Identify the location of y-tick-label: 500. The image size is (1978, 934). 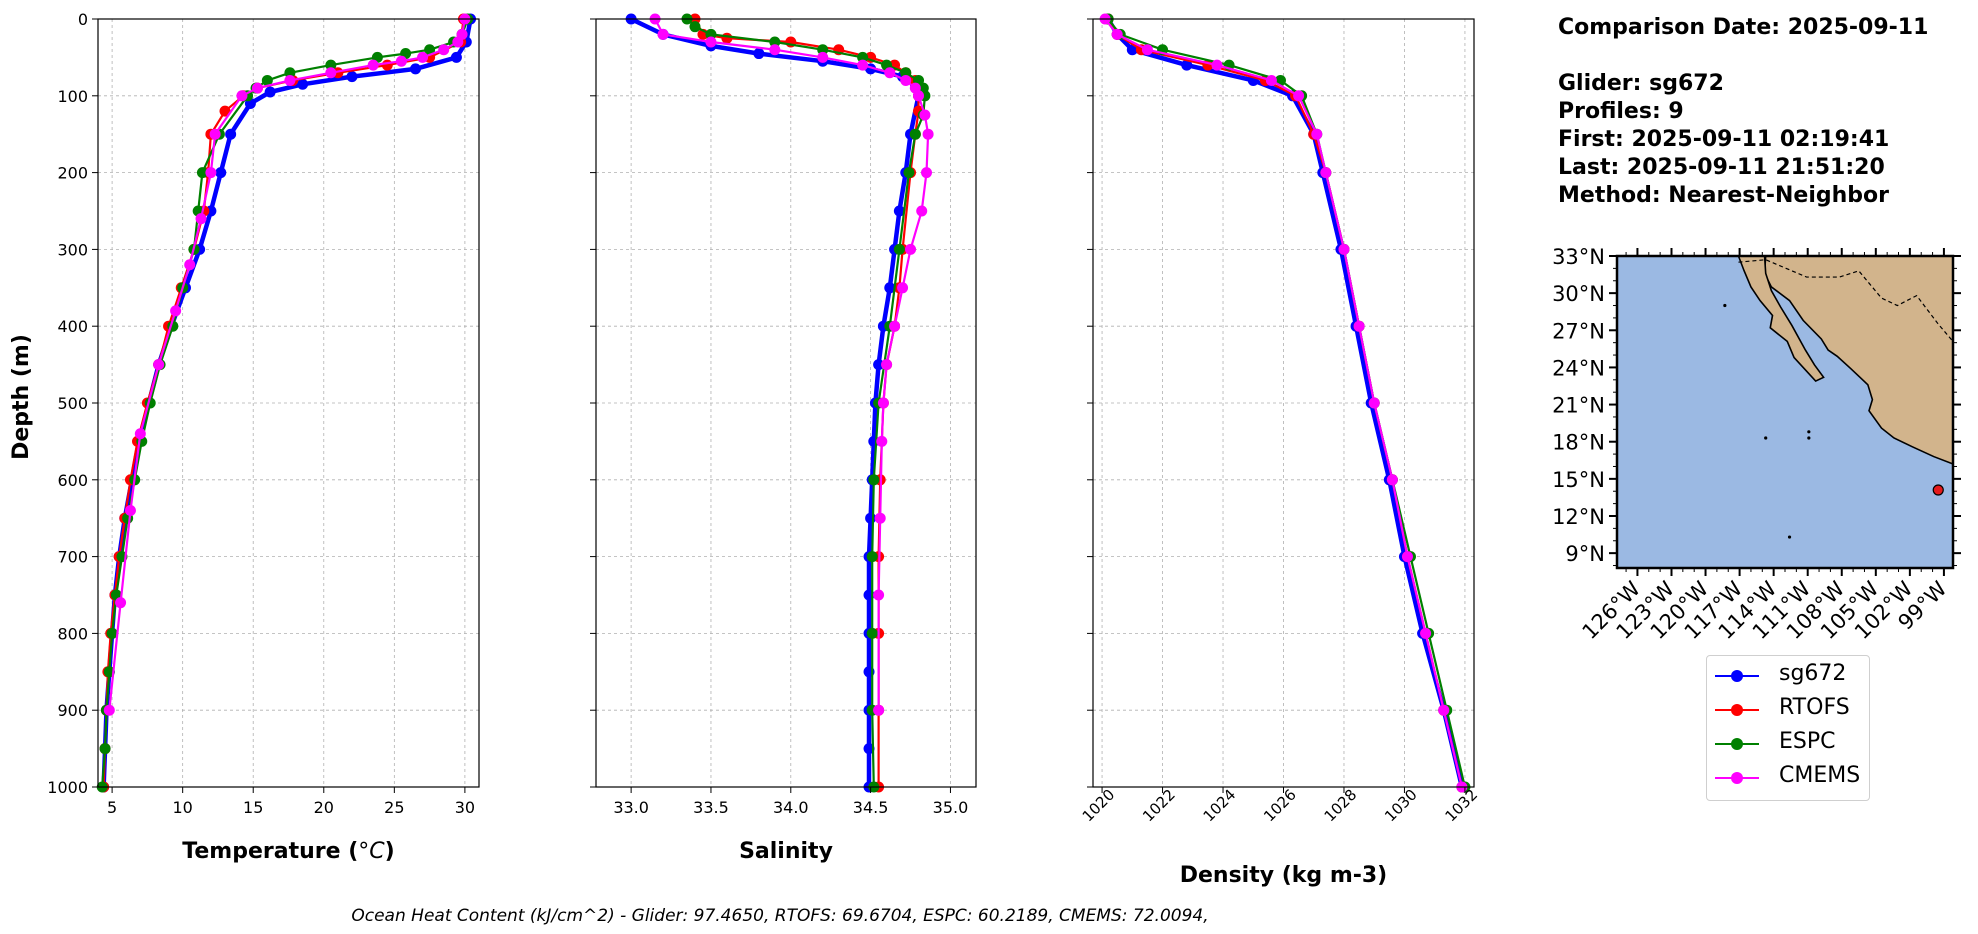
(72, 403).